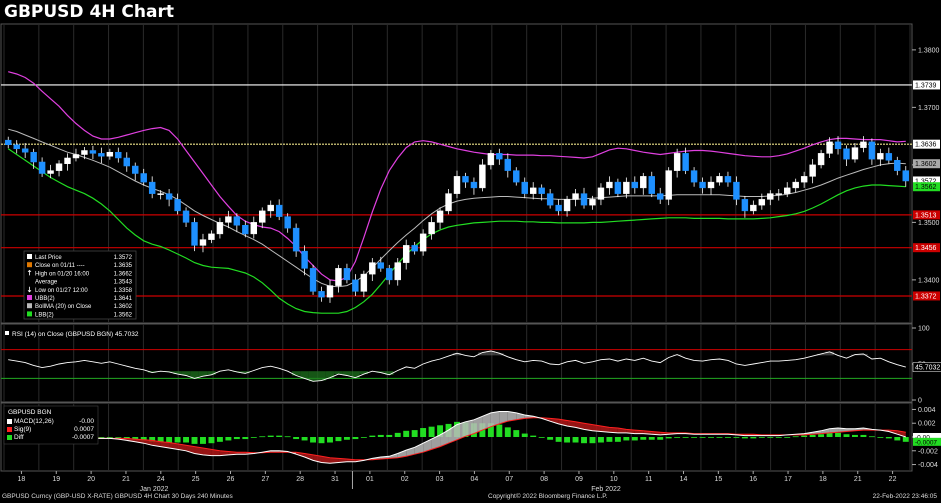 Image resolution: width=941 pixels, height=503 pixels. I want to click on price-badge: 1.3602, so click(926, 164).